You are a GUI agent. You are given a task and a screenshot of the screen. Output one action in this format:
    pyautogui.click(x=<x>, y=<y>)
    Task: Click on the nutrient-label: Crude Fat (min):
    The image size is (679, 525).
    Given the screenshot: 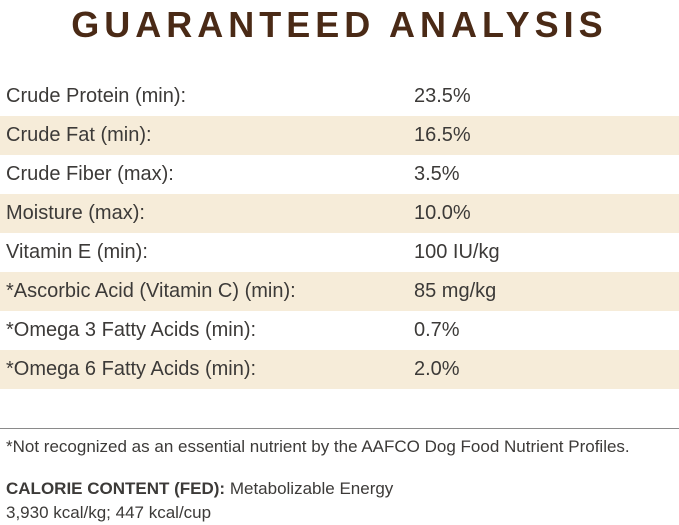 What is the action you would take?
    pyautogui.click(x=79, y=135)
    